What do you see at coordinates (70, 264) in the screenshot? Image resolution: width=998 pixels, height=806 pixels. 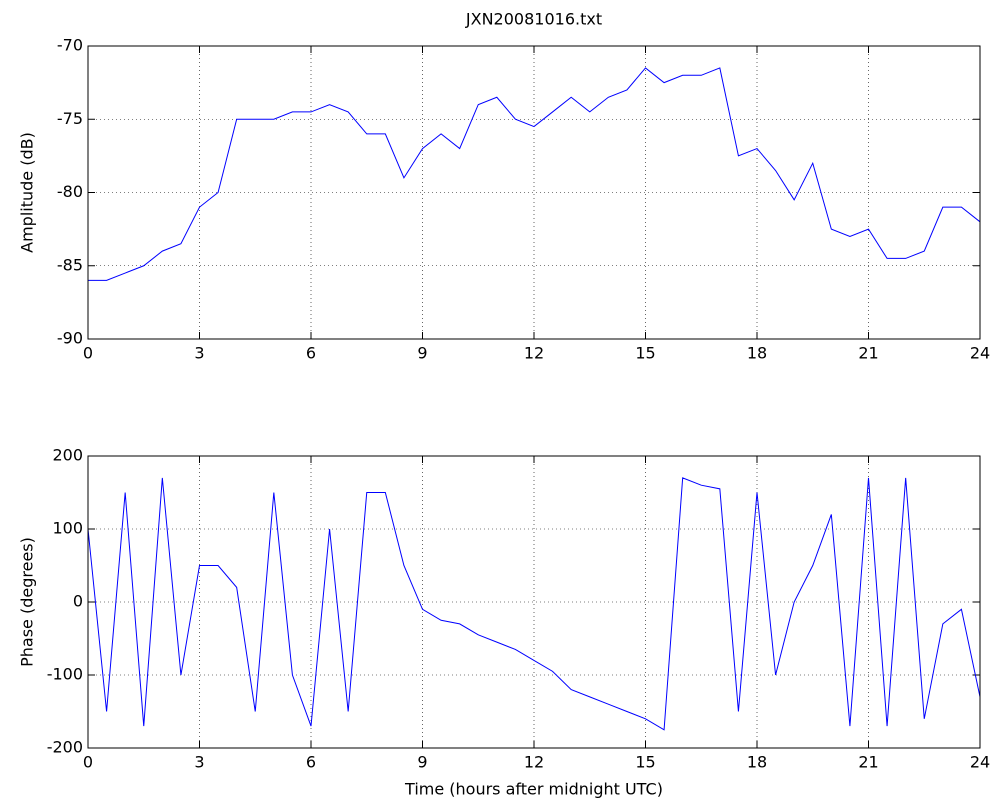 I see `y-tick-label: -85` at bounding box center [70, 264].